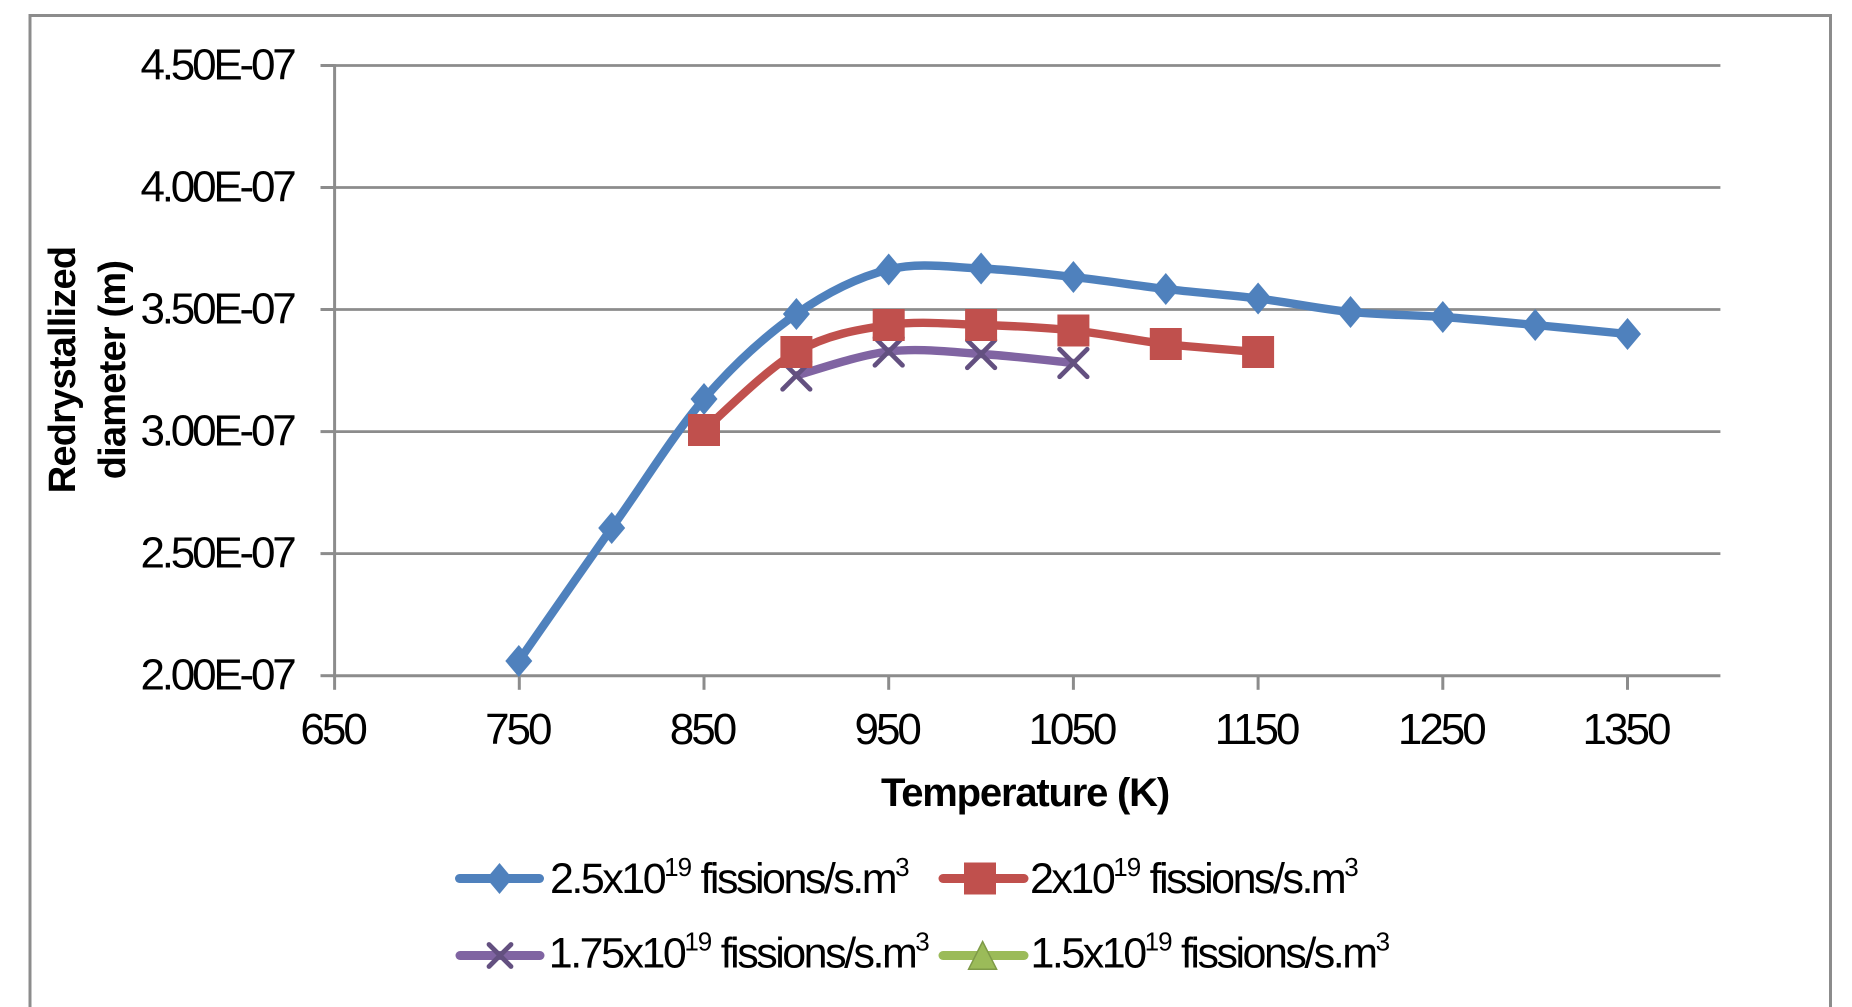 The image size is (1852, 1007). Describe the element at coordinates (218, 553) in the screenshot. I see `svg-text: 2.50E-07` at that location.